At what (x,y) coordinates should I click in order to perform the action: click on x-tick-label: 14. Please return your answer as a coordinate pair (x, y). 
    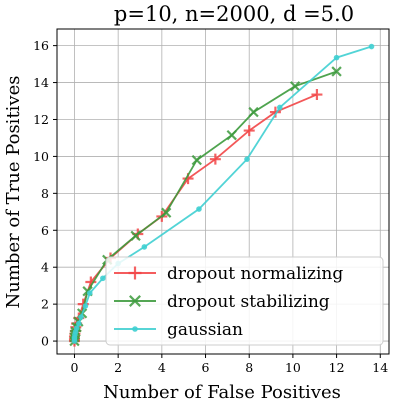
    Looking at the image, I should click on (380, 367).